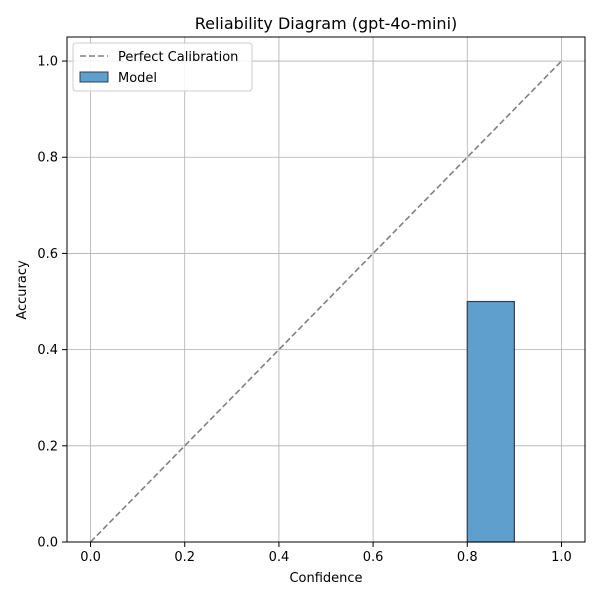 The height and width of the screenshot is (600, 600). I want to click on y-tick-label: 1.0, so click(47, 62).